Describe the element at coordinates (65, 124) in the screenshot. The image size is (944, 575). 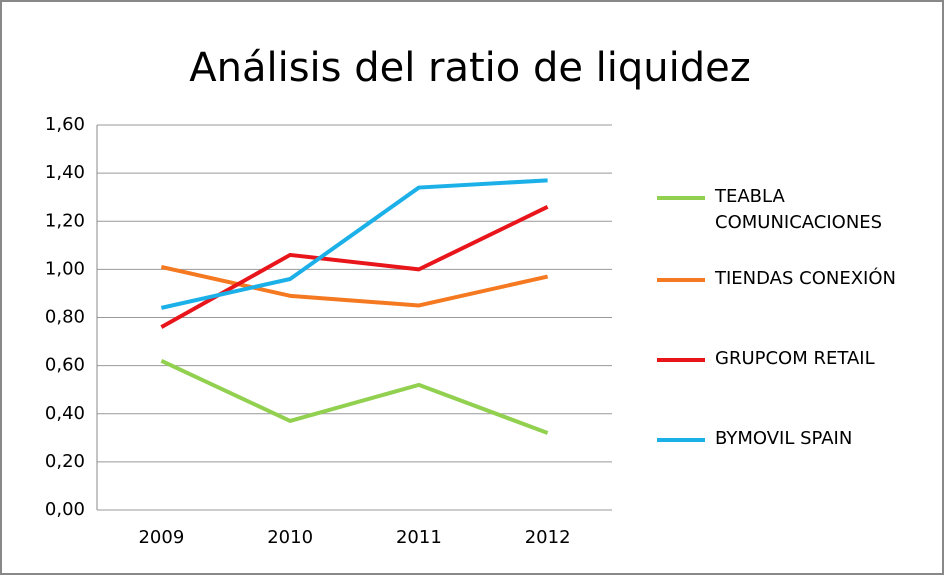
I see `y-tick-label: 1,60` at that location.